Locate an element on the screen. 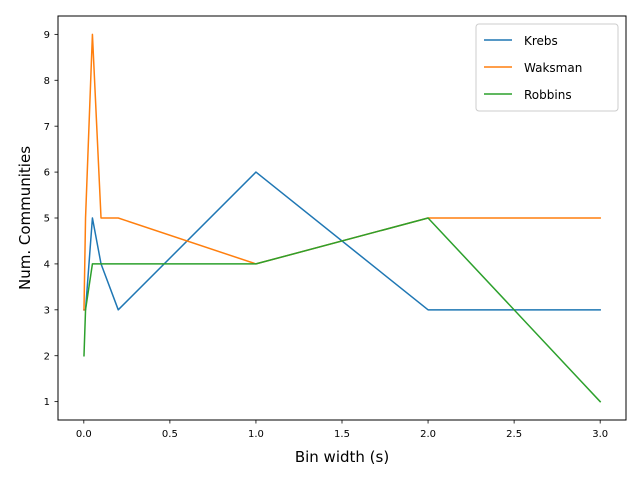 The image size is (640, 480). y-tick-label: 1 is located at coordinates (47, 402).